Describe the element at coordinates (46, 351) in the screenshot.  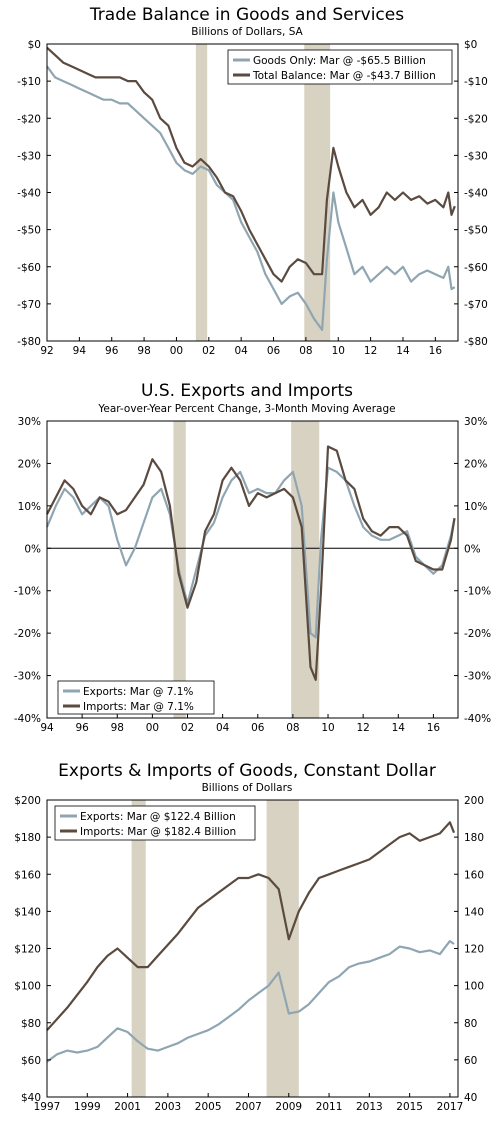
I see `x-tick-label: 92` at that location.